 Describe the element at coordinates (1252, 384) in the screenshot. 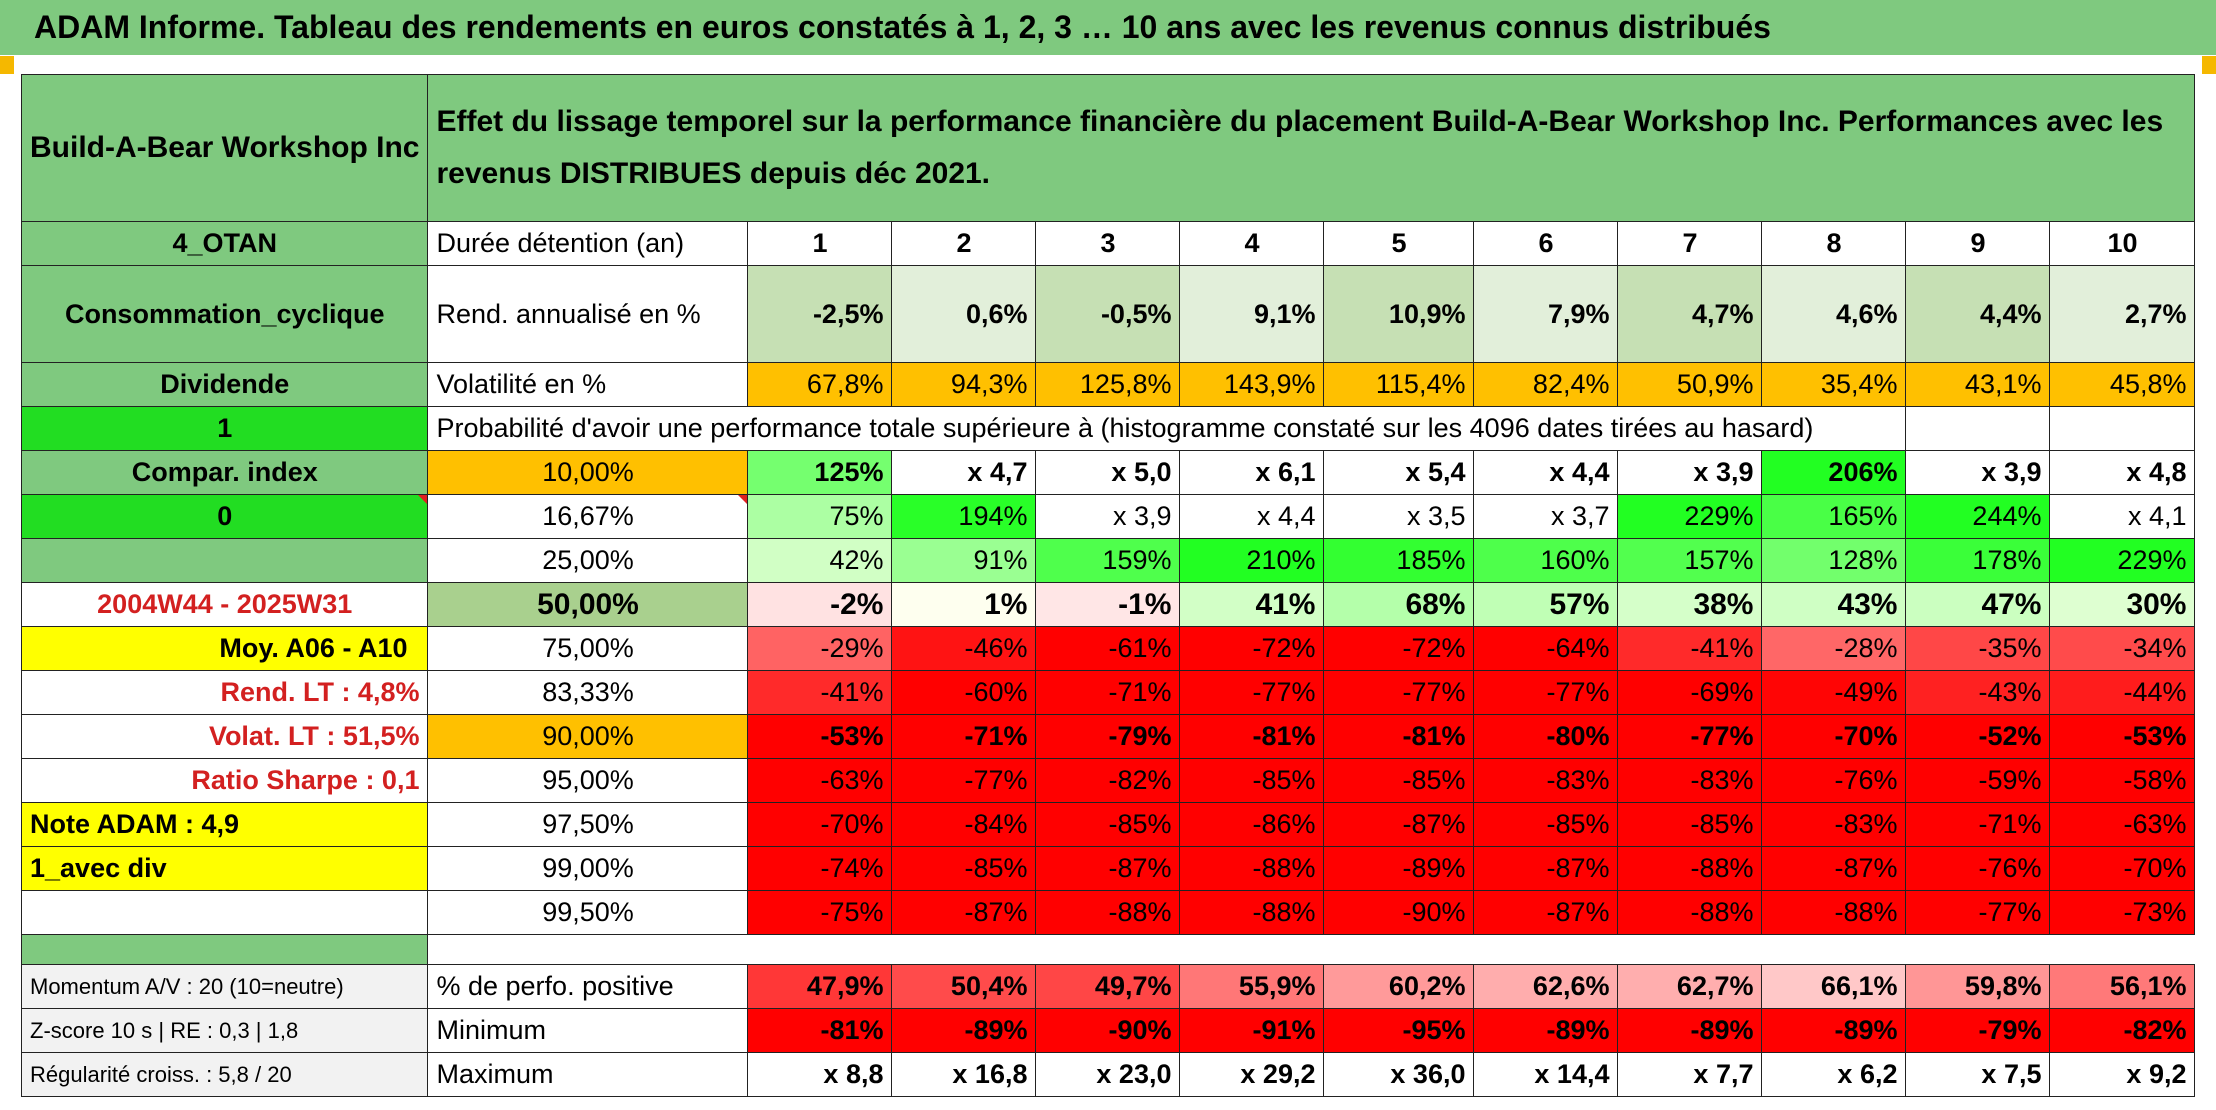

I see `volatility-value: 143,9%` at that location.